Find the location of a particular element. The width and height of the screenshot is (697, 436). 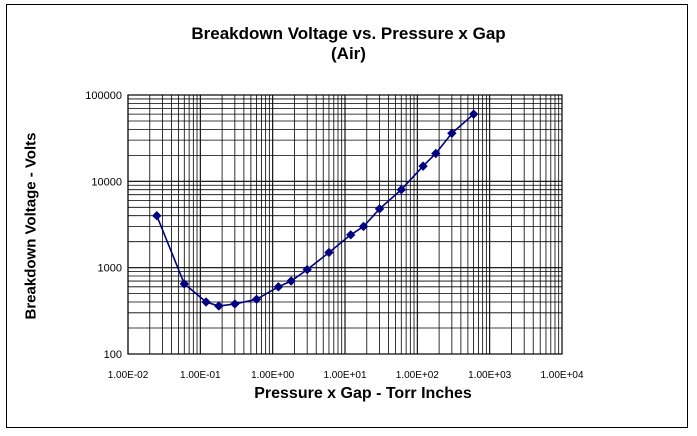

y-tick-label: 10000 is located at coordinates (106, 182).